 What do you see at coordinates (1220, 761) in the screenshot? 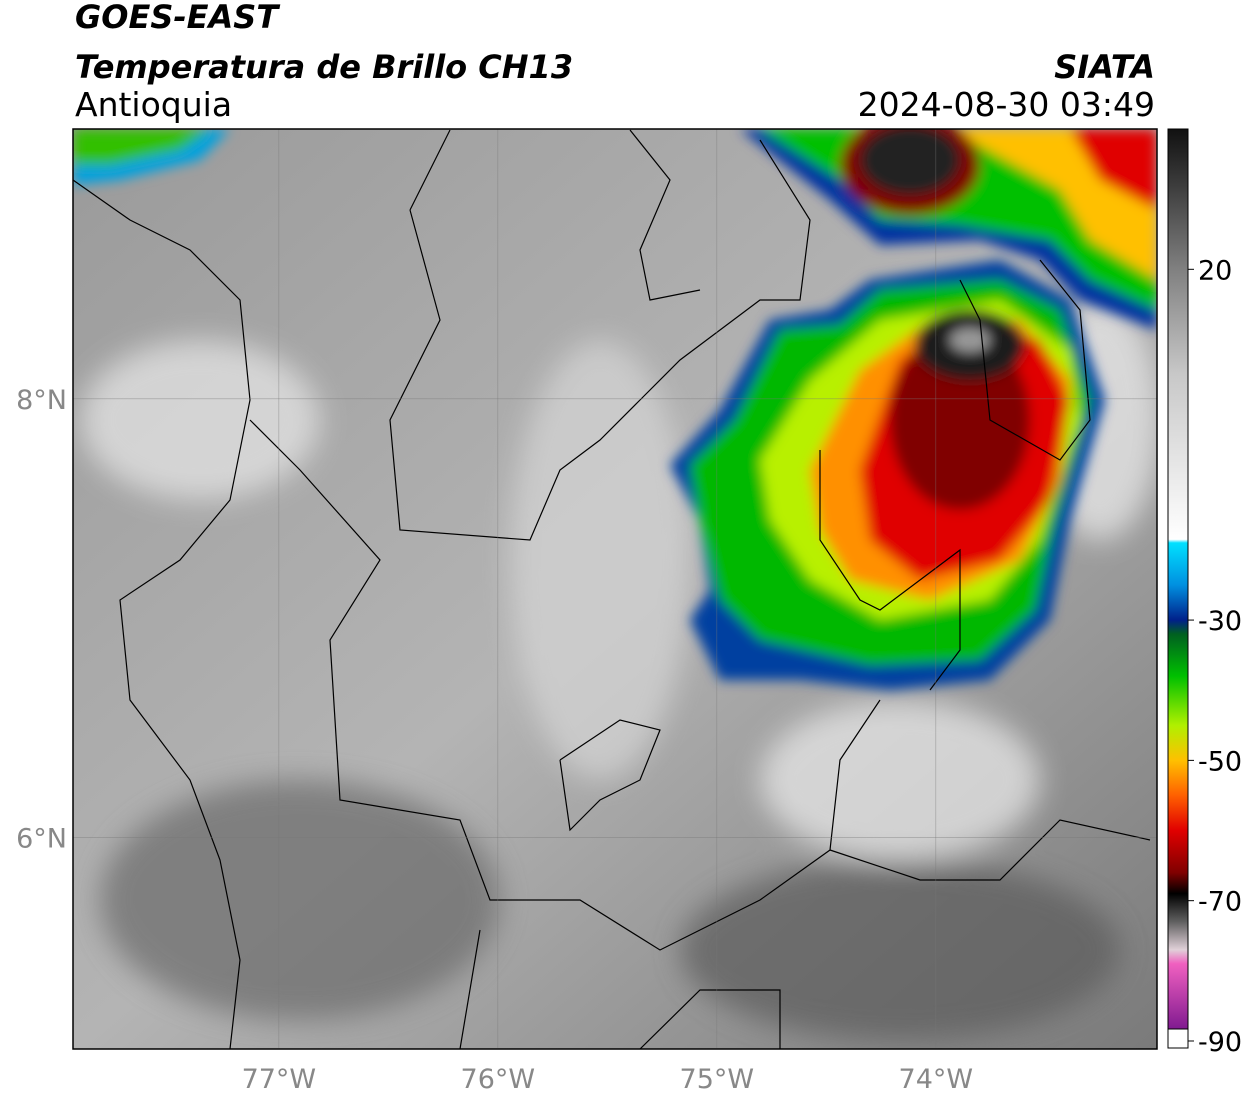
I see `colorbar-tick-label: -50` at bounding box center [1220, 761].